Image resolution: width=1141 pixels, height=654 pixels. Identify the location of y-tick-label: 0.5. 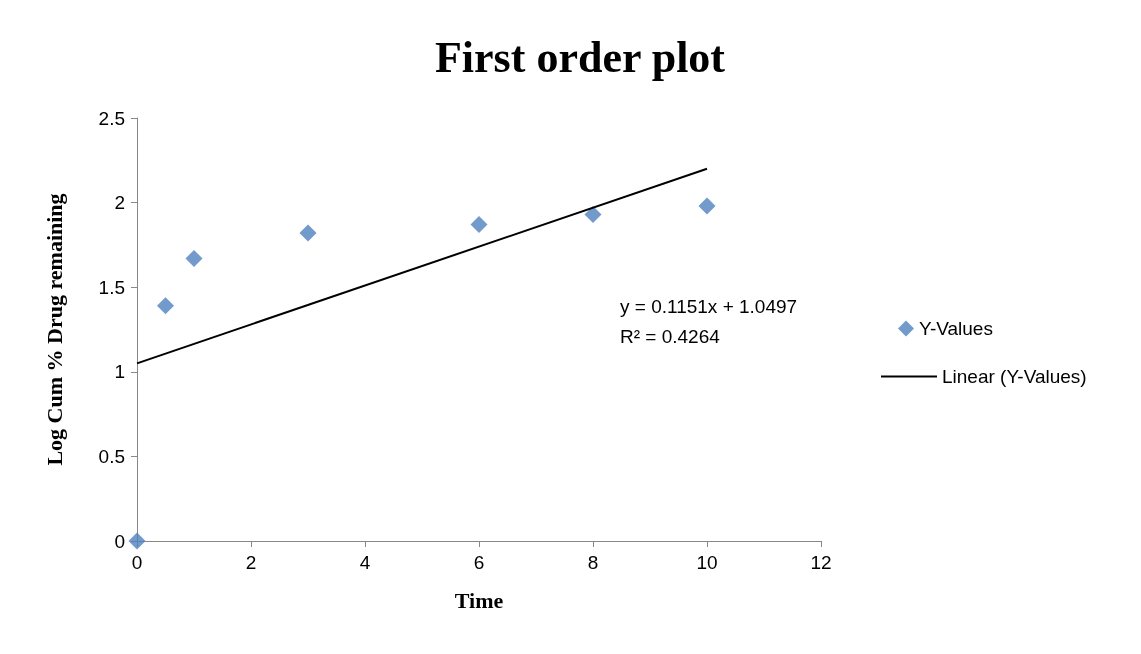
(111, 456).